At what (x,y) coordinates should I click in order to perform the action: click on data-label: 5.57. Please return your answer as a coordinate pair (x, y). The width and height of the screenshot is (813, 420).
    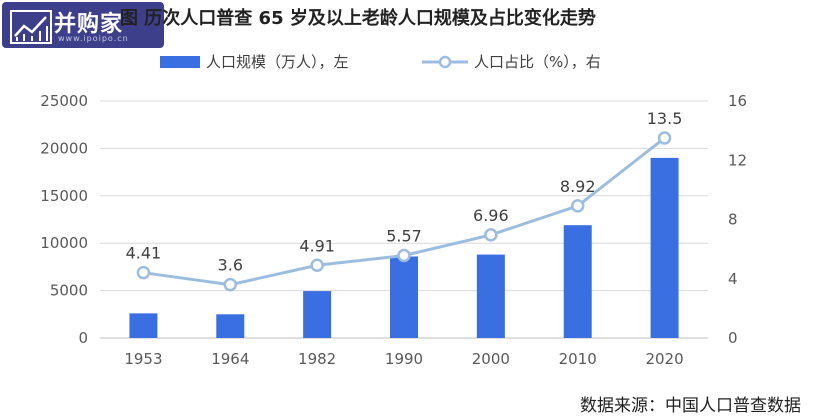
    Looking at the image, I should click on (404, 235).